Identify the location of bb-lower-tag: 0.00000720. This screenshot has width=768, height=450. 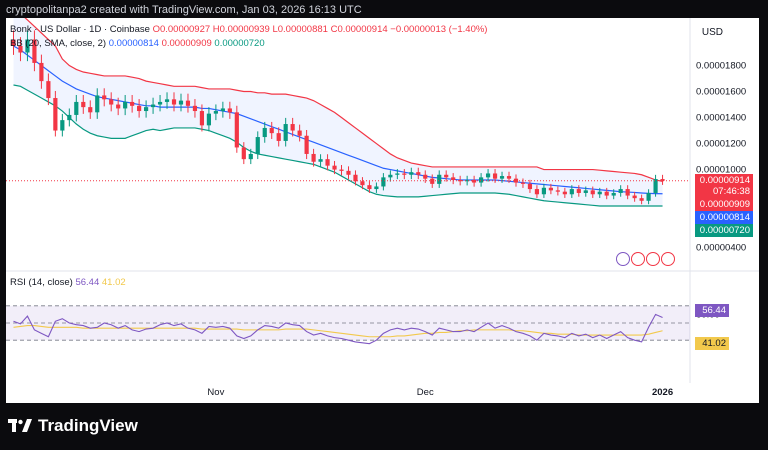
(724, 230).